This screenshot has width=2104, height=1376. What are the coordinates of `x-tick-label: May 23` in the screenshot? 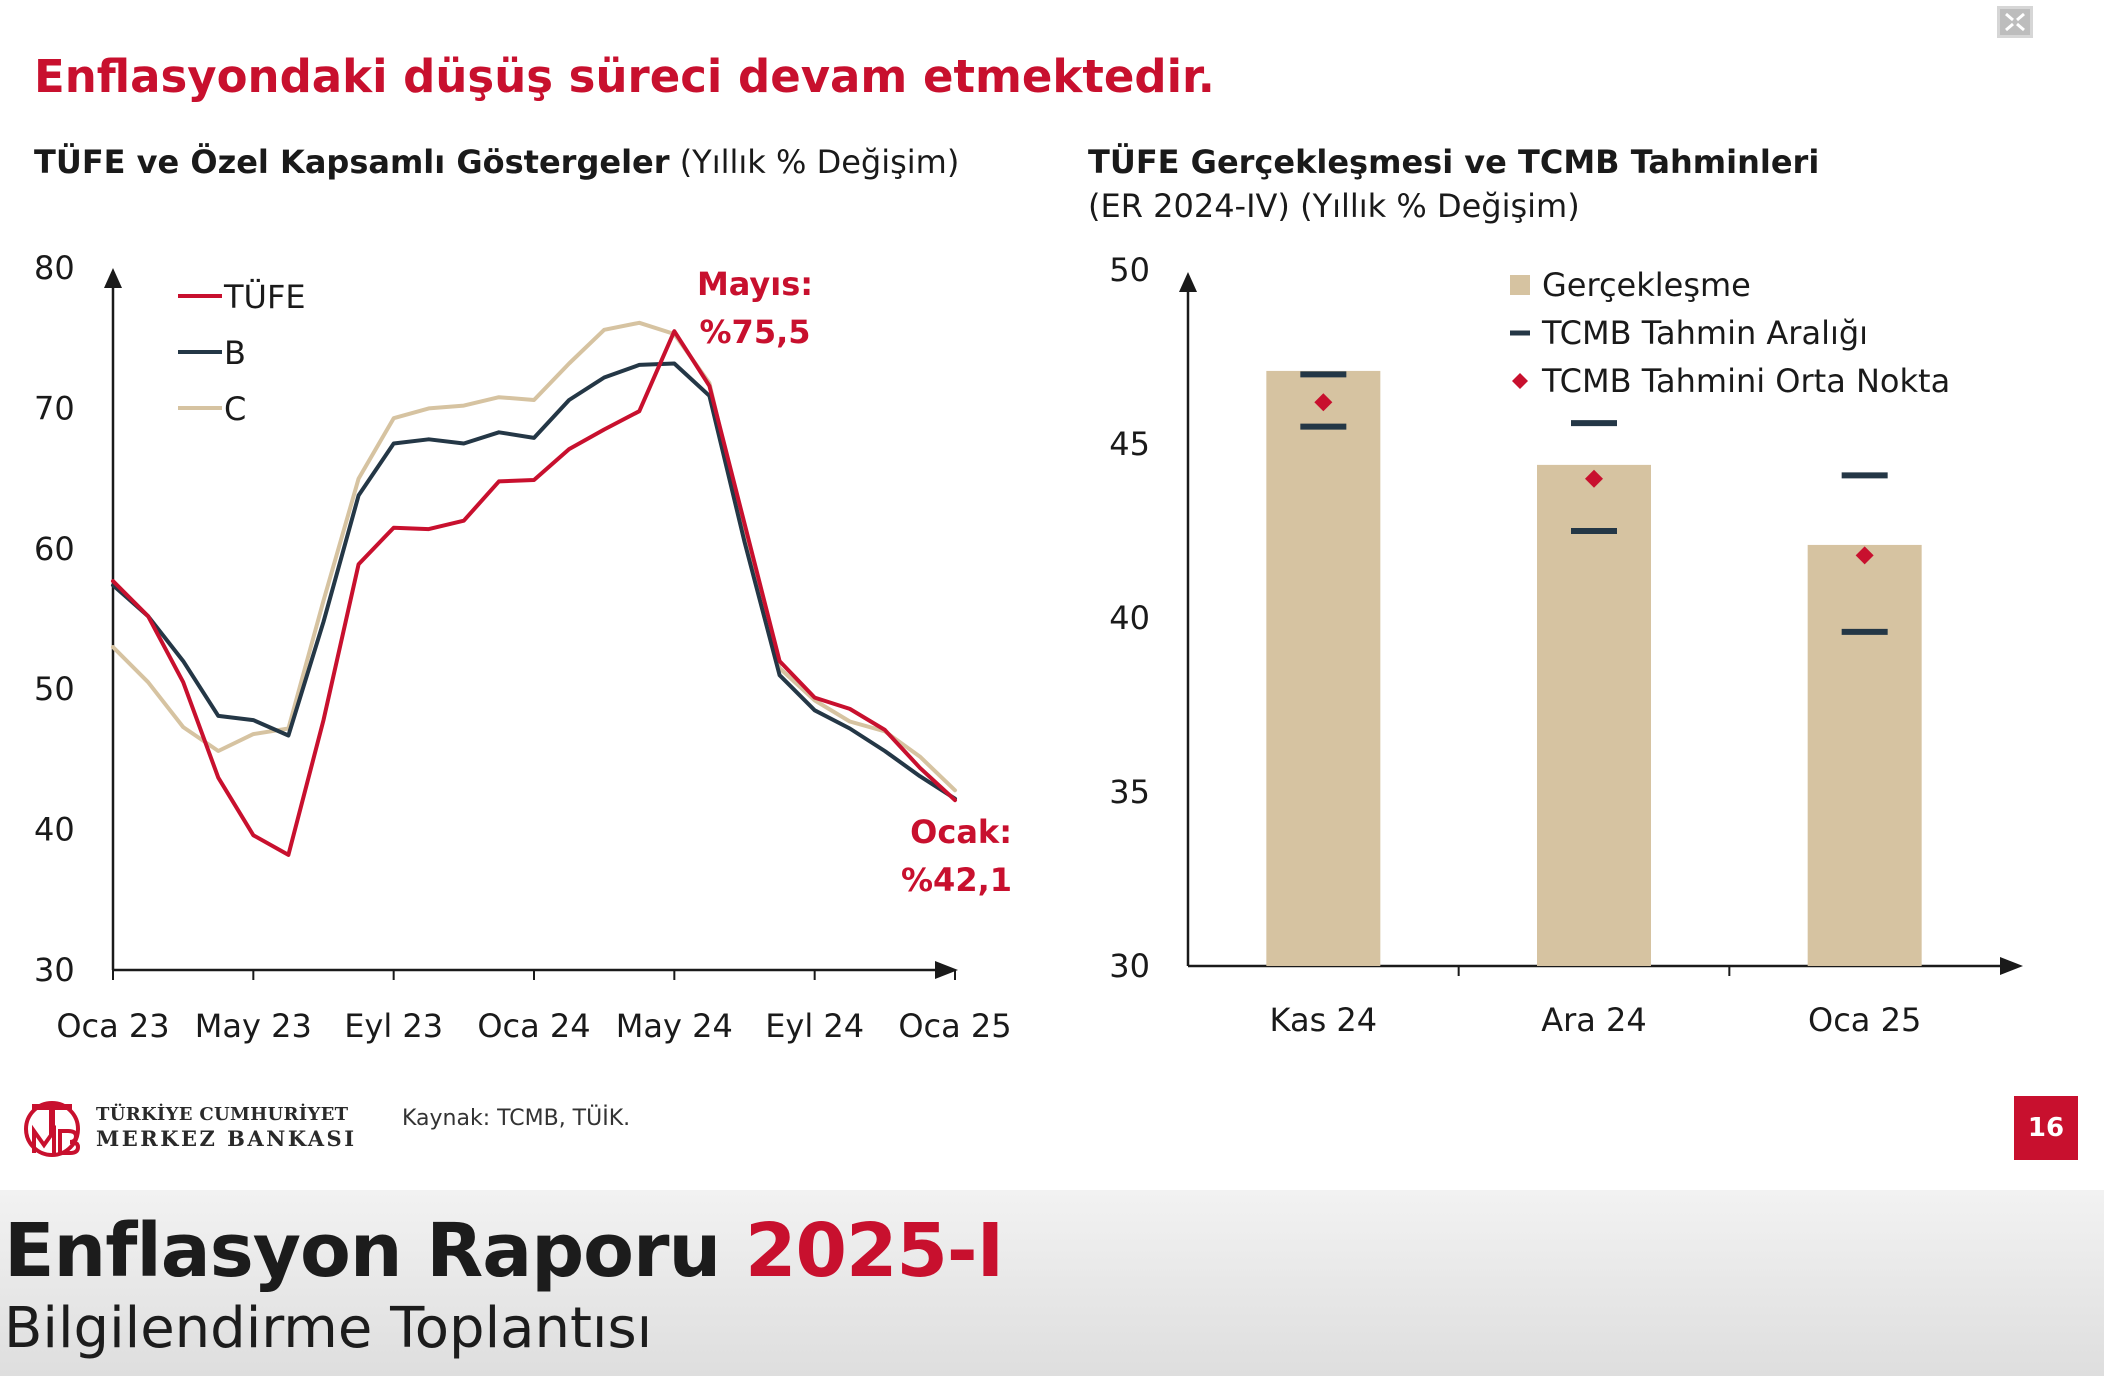 It's located at (253, 1026).